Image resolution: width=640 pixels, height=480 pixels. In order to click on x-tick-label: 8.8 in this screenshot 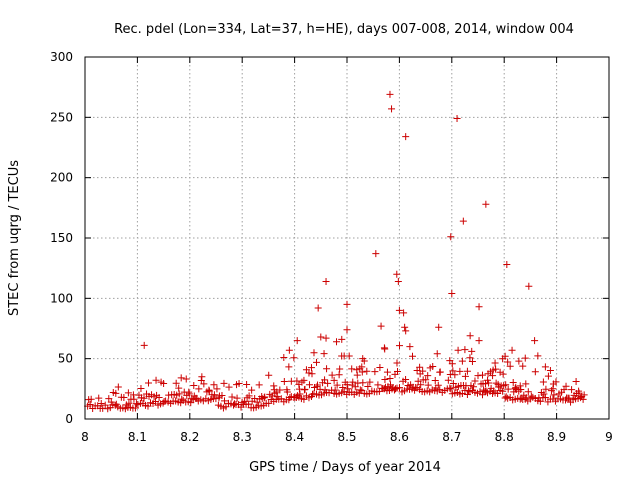, I will do `click(504, 437)`.